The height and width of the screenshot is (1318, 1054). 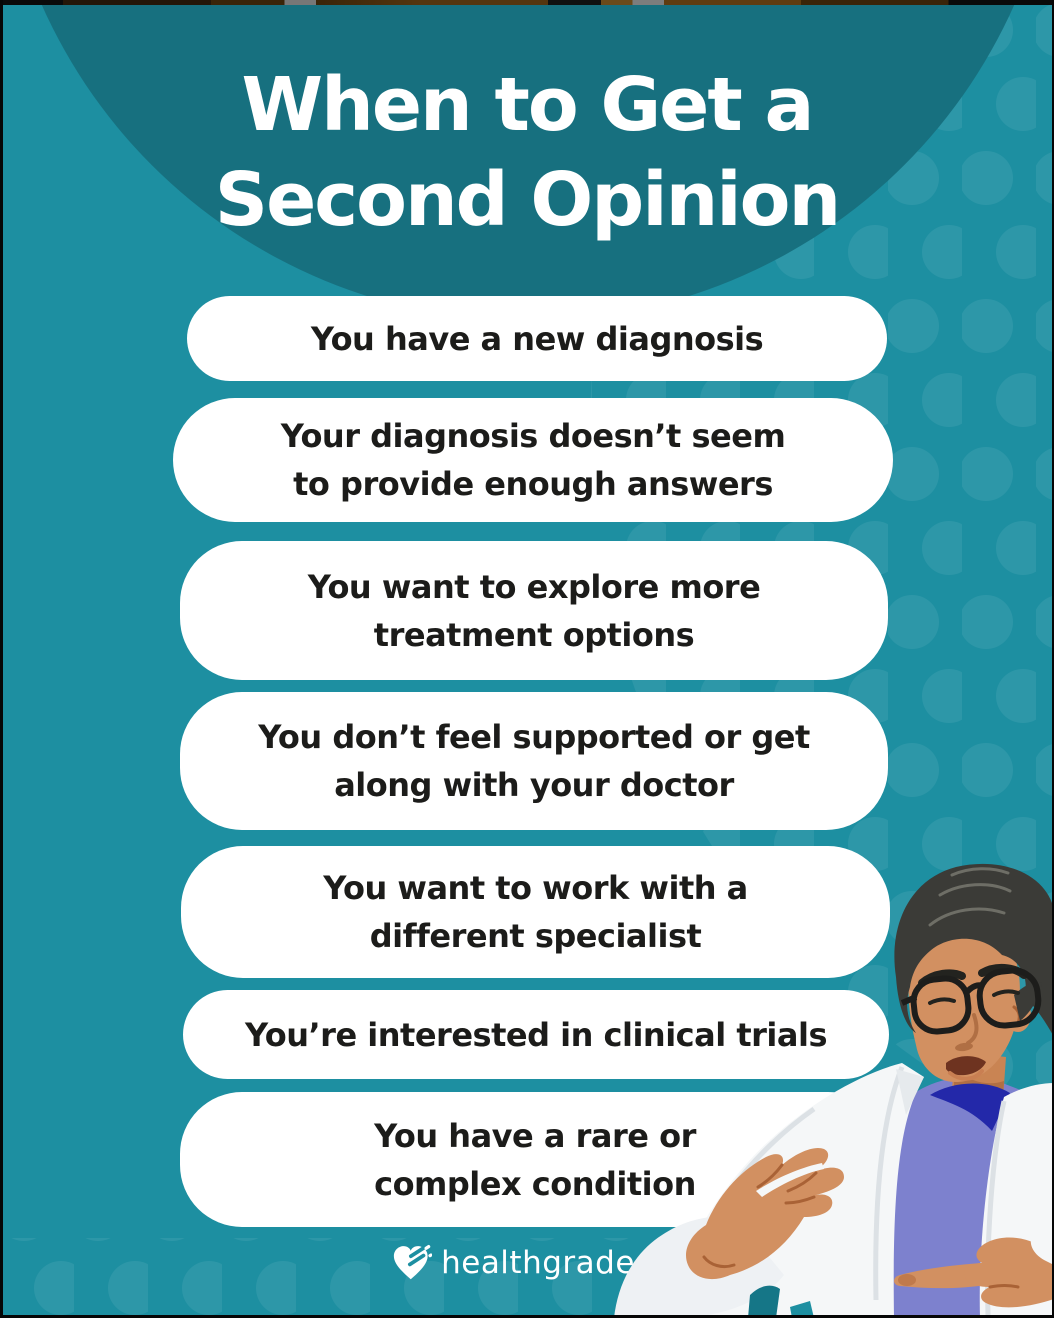 I want to click on pill-text-line: complex condition, so click(x=535, y=1183).